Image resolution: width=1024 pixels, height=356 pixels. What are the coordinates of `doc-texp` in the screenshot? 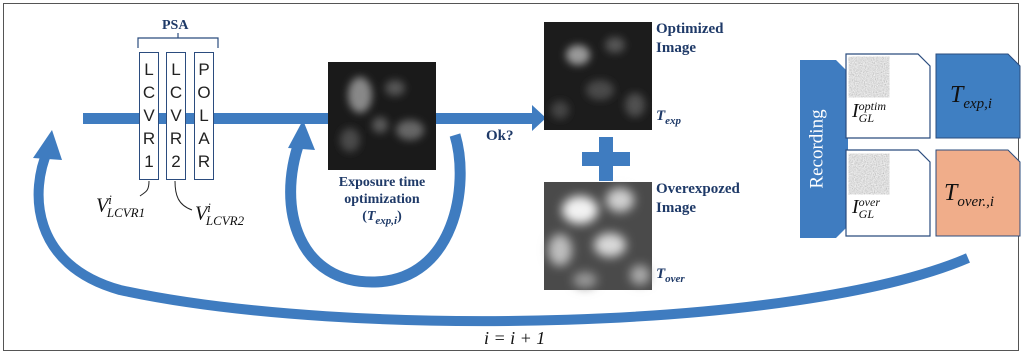 It's located at (978, 96).